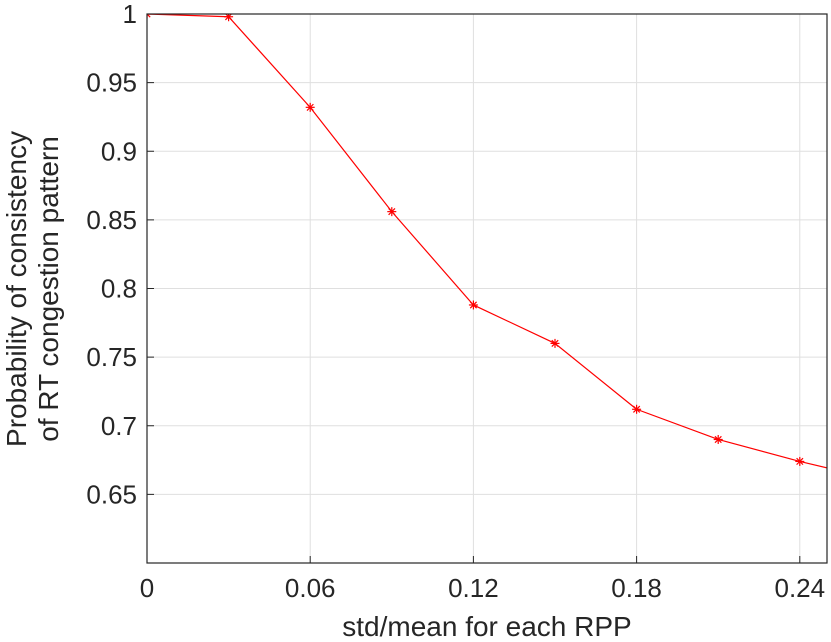 This screenshot has width=831, height=642. Describe the element at coordinates (16, 289) in the screenshot. I see `y-axis-label-line-1: Probability of consistency` at that location.